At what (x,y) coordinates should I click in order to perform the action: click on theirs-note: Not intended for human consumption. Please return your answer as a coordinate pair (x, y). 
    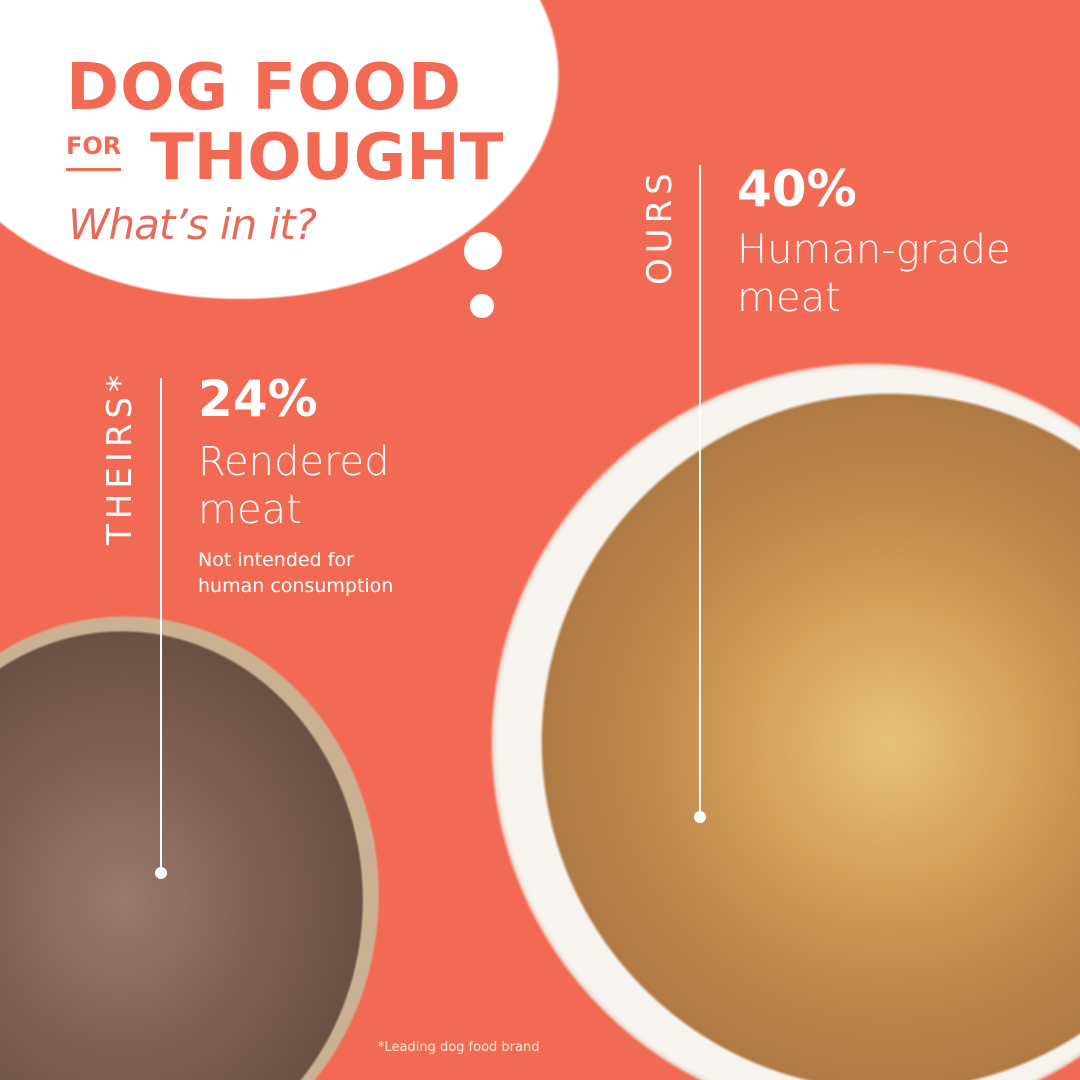
    Looking at the image, I should click on (295, 573).